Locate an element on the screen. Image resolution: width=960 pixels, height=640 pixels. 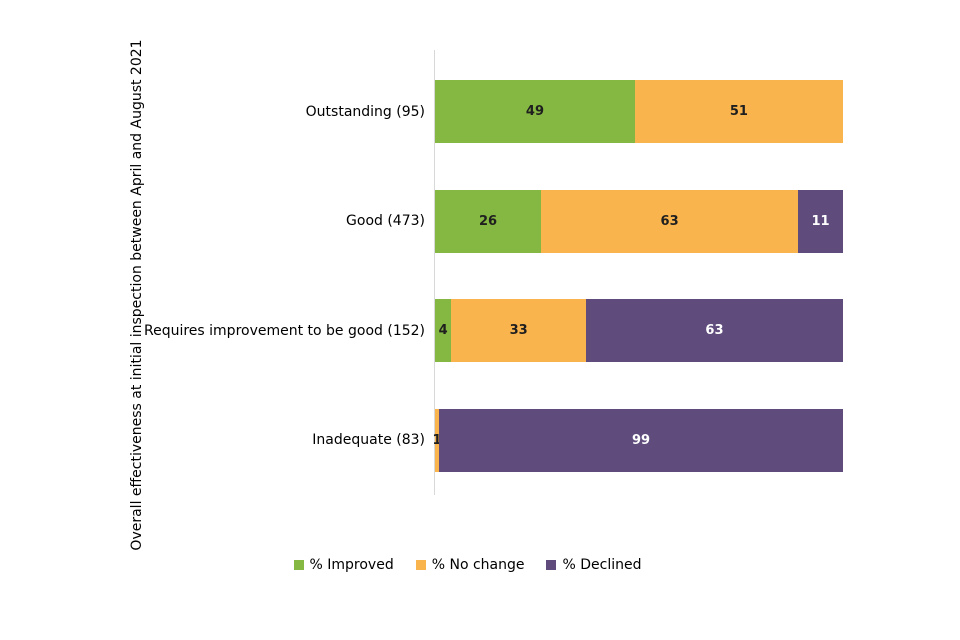
bar-row: Good (473) 26 63 11 is located at coordinates (594, 221).